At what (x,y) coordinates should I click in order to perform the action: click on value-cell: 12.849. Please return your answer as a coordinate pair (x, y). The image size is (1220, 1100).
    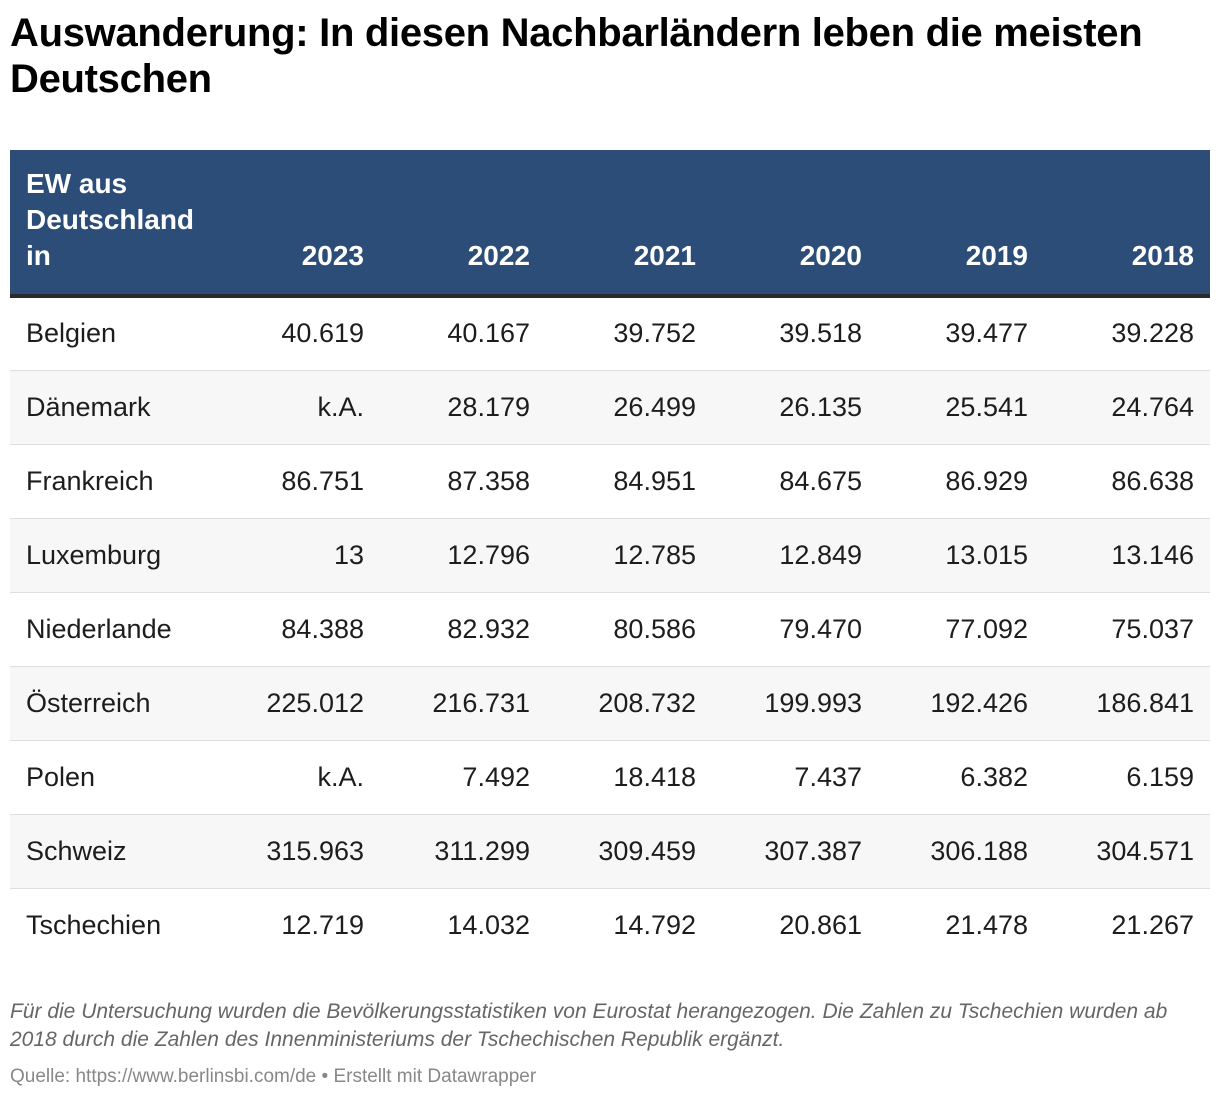
    Looking at the image, I should click on (795, 555).